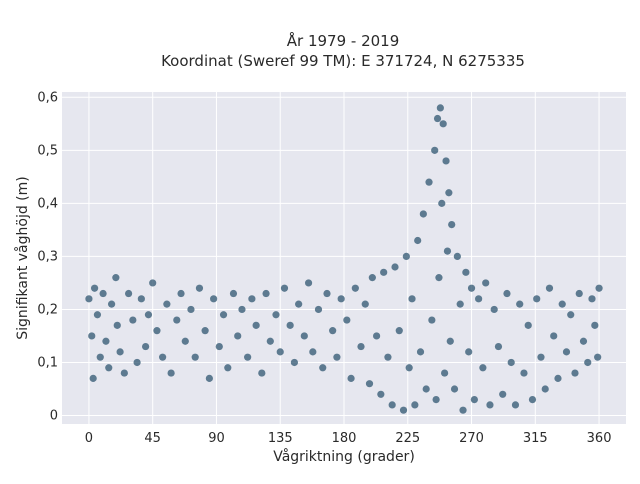  I want to click on x-tick-label: 45, so click(152, 438).